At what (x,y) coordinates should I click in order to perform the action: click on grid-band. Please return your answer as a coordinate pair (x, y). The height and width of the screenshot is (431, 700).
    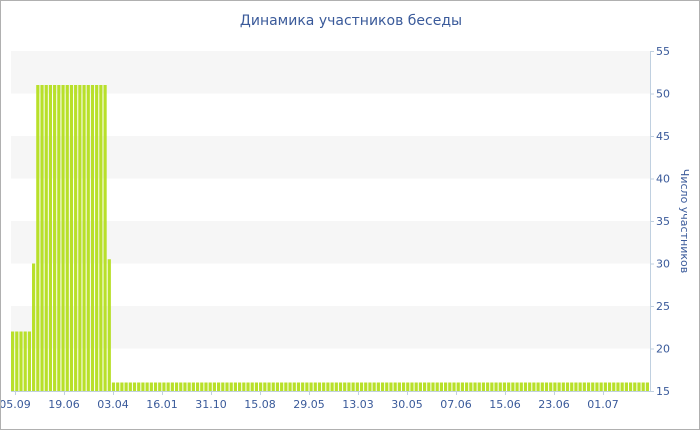
    Looking at the image, I should click on (330, 327).